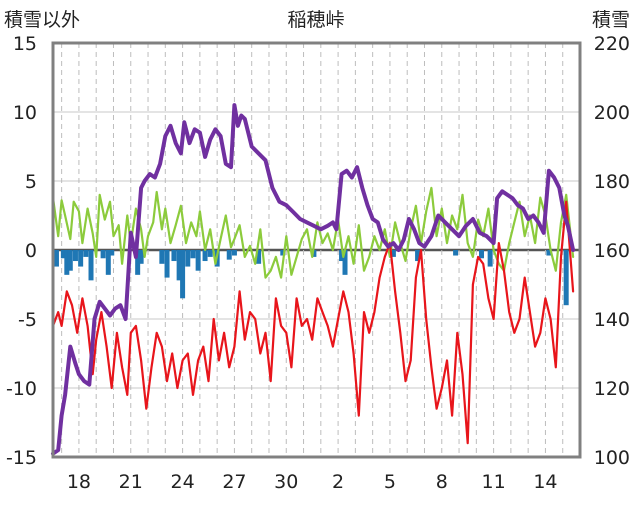 The image size is (636, 505). I want to click on right-tick-label-3: 160, so click(612, 251).